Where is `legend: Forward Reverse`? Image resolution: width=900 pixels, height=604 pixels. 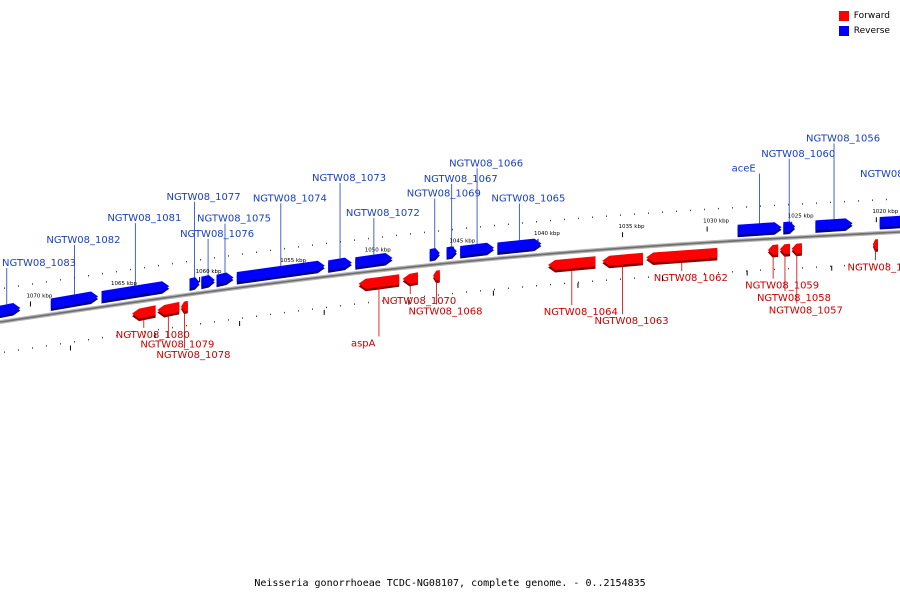
legend: Forward Reverse is located at coordinates (864, 23).